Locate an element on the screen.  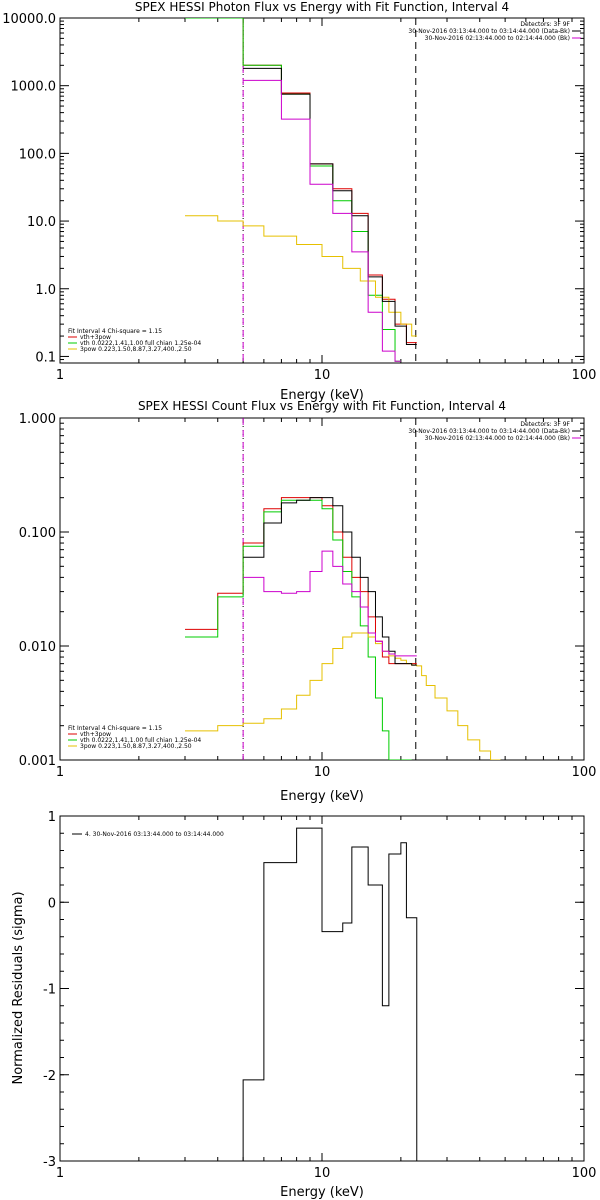
p0-xtick-label: 10 is located at coordinates (322, 375).